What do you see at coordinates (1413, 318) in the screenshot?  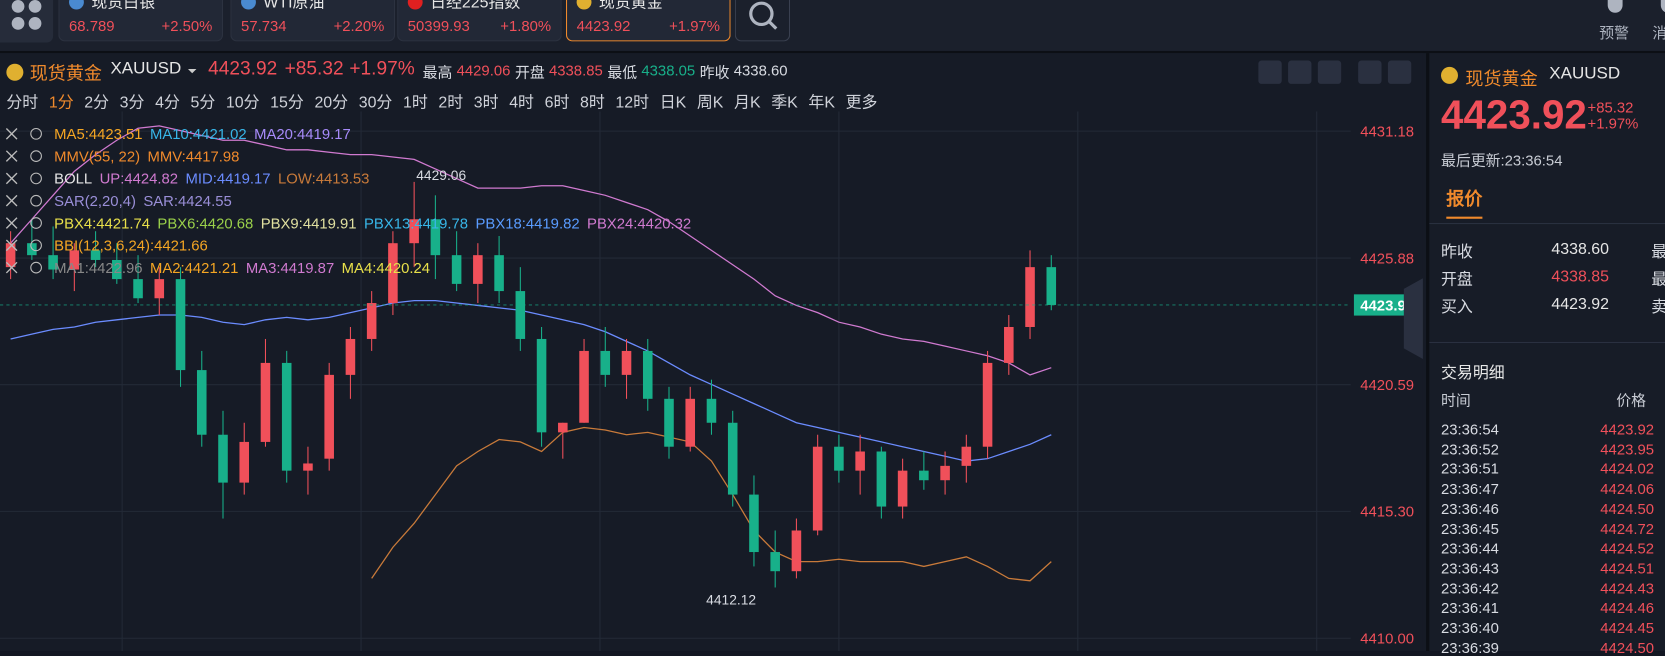 I see `expand-handle` at bounding box center [1413, 318].